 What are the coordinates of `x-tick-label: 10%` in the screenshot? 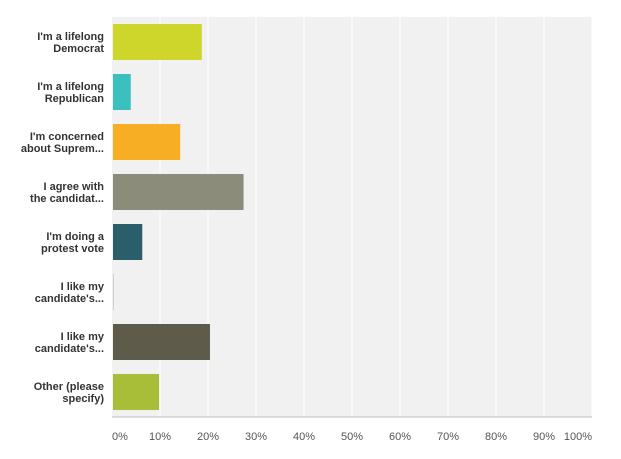 It's located at (160, 437).